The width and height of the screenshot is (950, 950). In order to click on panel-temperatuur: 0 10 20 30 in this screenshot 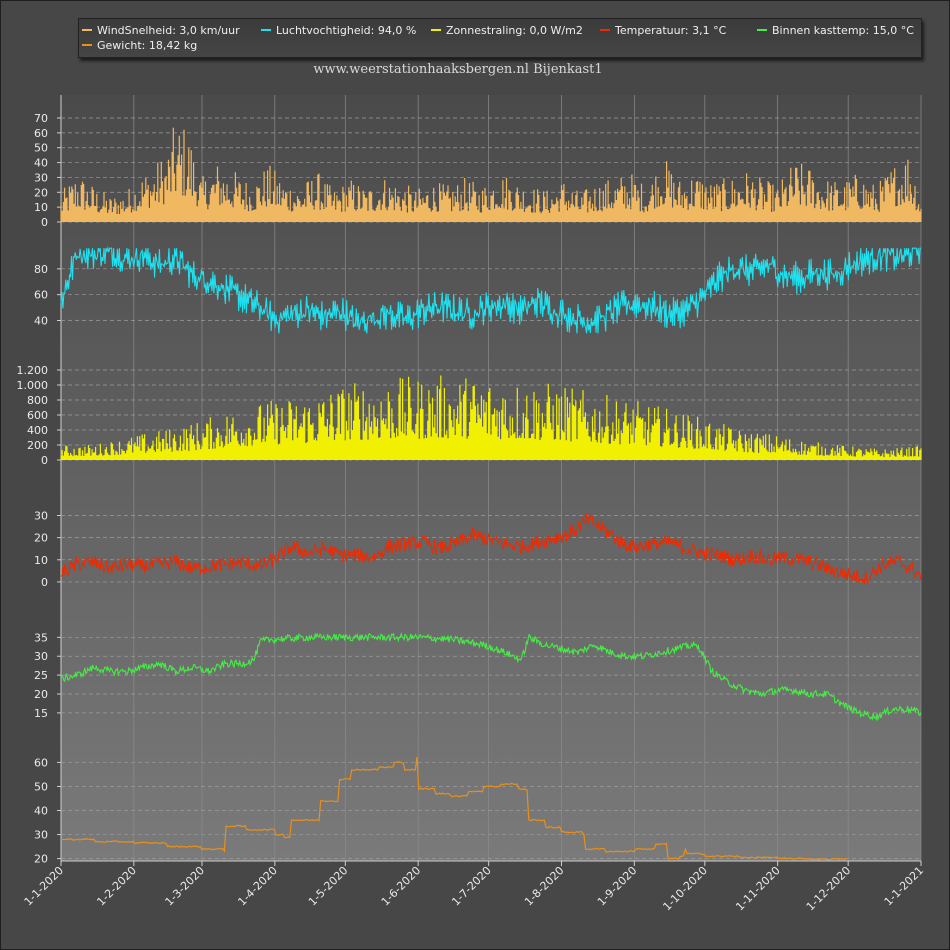, I will do `click(478, 549)`.